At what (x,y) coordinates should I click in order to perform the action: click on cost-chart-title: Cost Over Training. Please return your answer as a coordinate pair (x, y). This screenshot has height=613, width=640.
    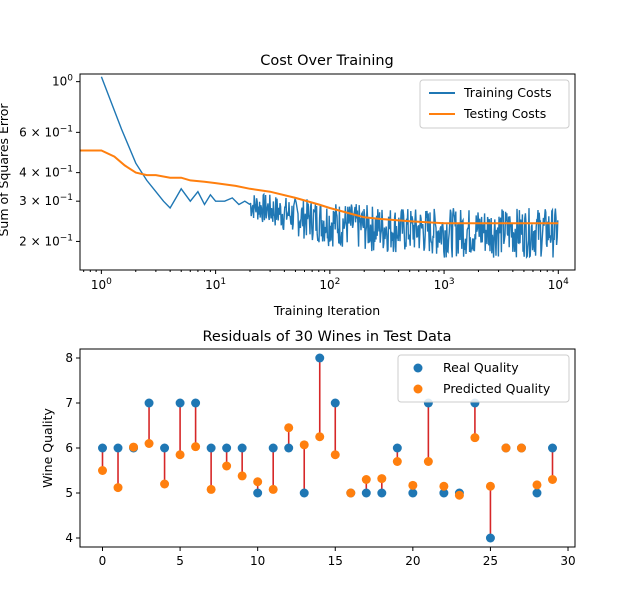
    Looking at the image, I should click on (327, 61).